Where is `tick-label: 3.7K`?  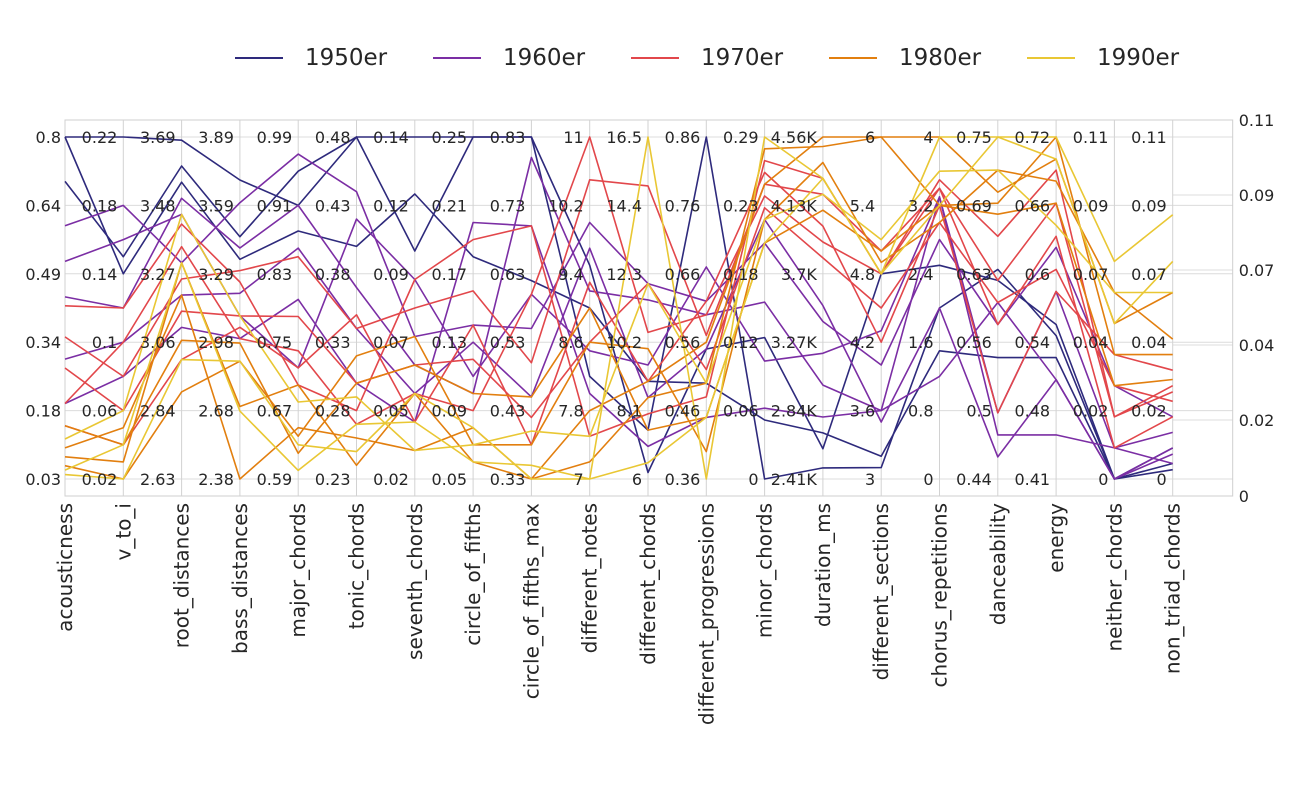 tick-label: 3.7K is located at coordinates (799, 274).